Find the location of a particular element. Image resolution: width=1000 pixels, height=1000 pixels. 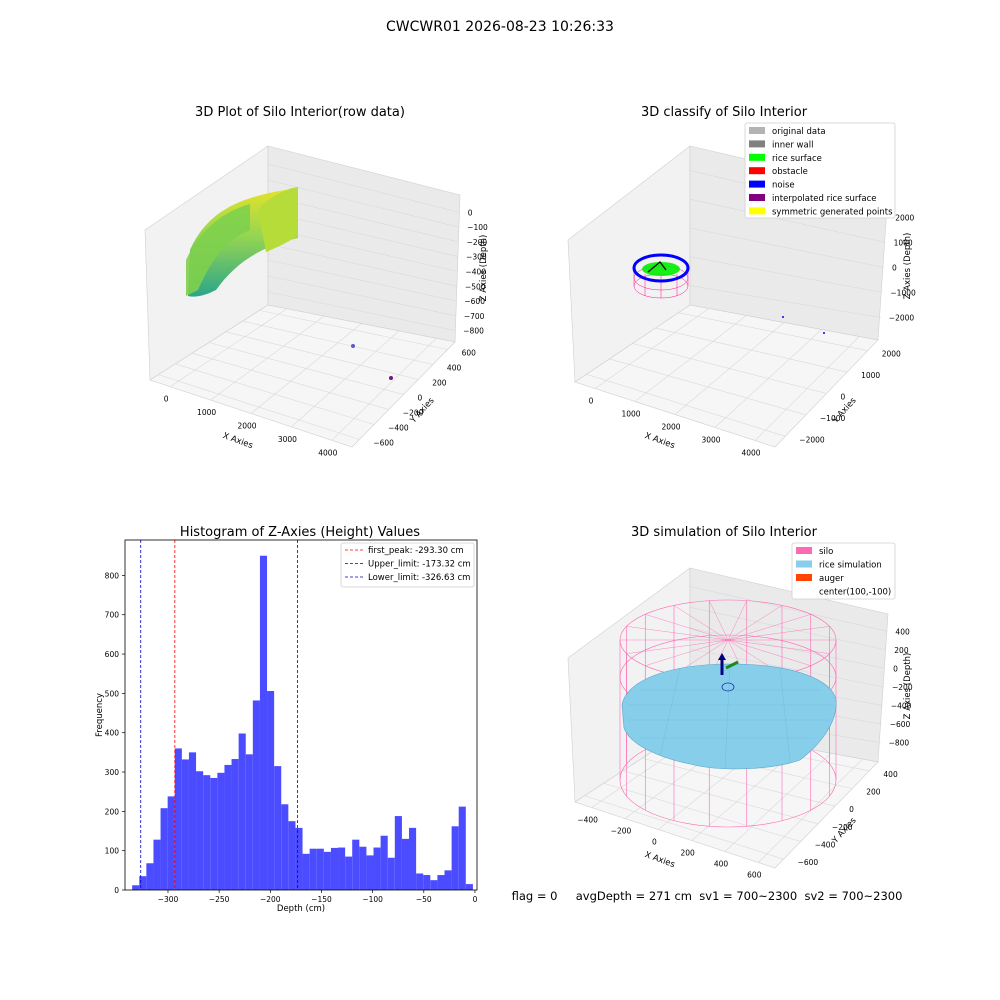

hist-legend-label: Upper_limit: -173.32 cm is located at coordinates (419, 565).